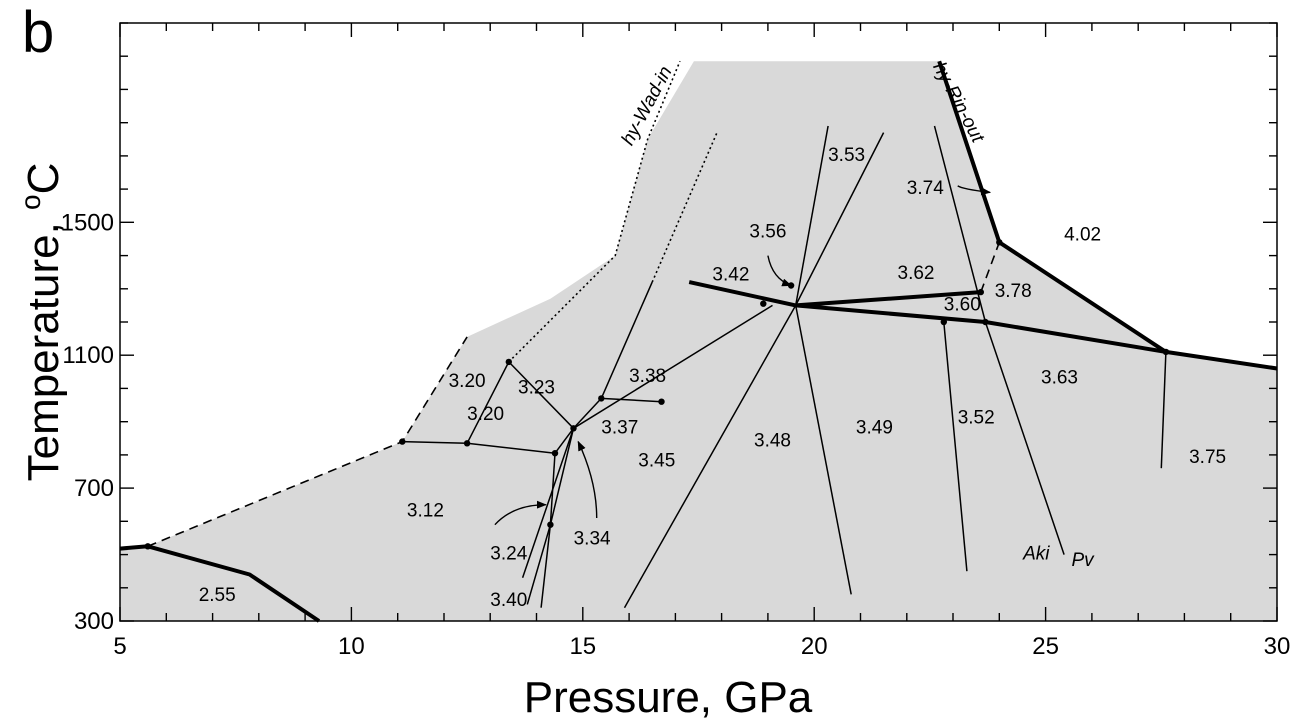 The image size is (1295, 723). What do you see at coordinates (94, 488) in the screenshot?
I see `y-tick-label: 700` at bounding box center [94, 488].